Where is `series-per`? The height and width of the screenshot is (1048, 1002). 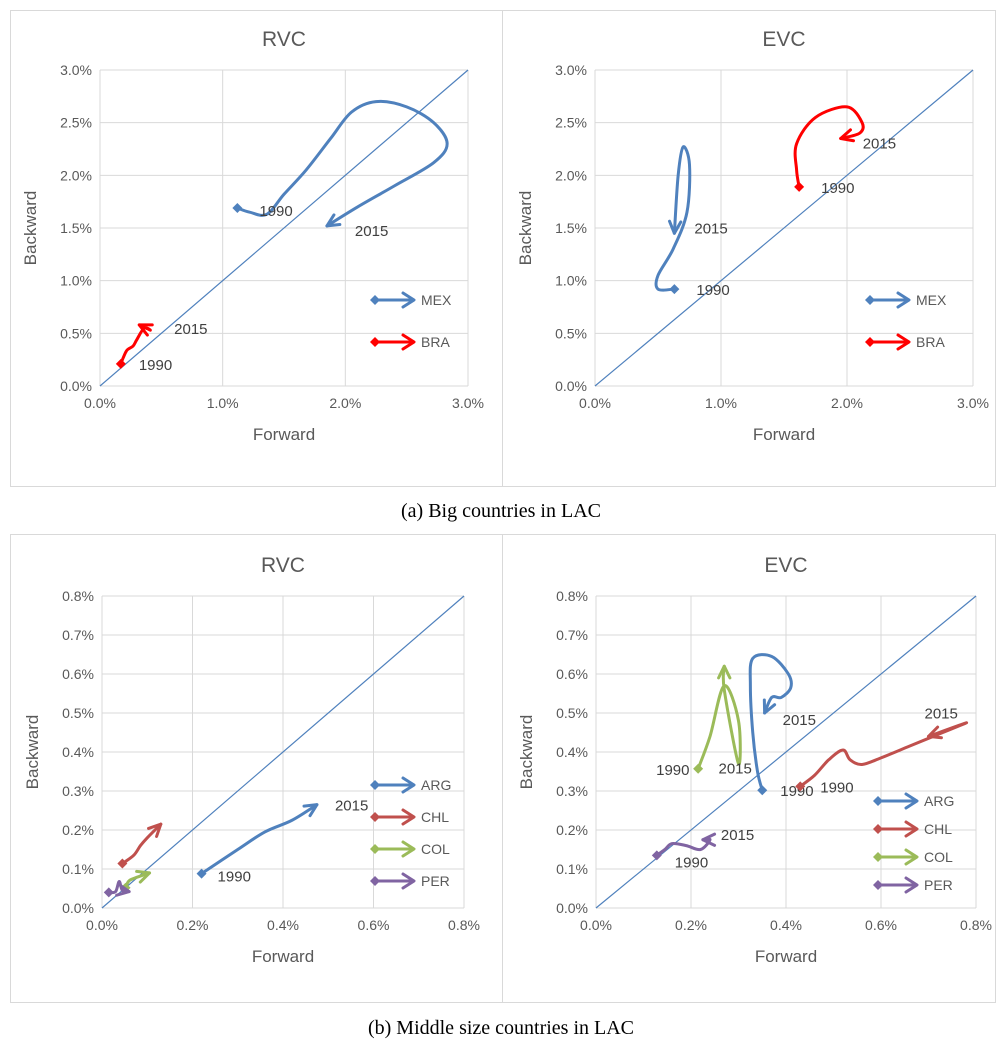
series-per is located at coordinates (117, 888).